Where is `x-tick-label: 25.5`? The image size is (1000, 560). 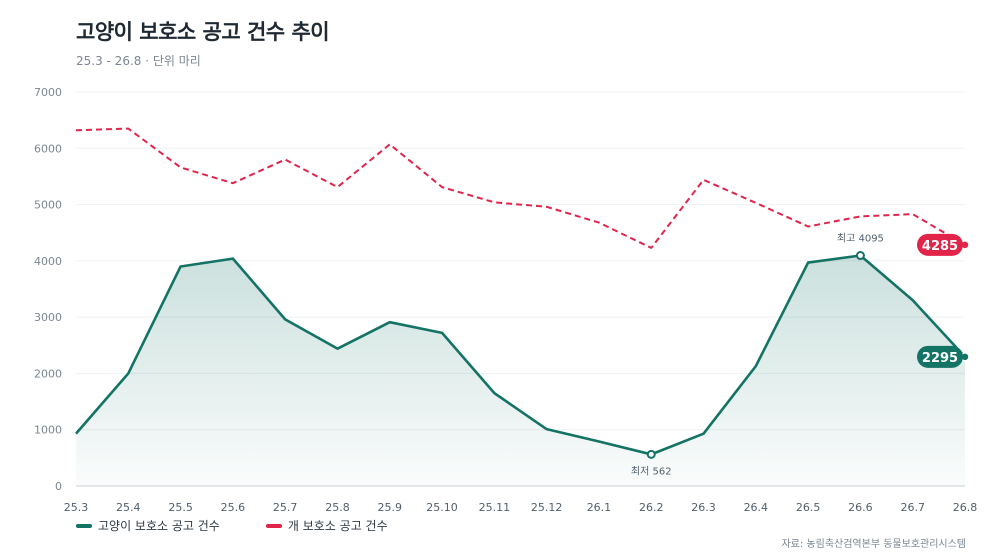 x-tick-label: 25.5 is located at coordinates (180, 507).